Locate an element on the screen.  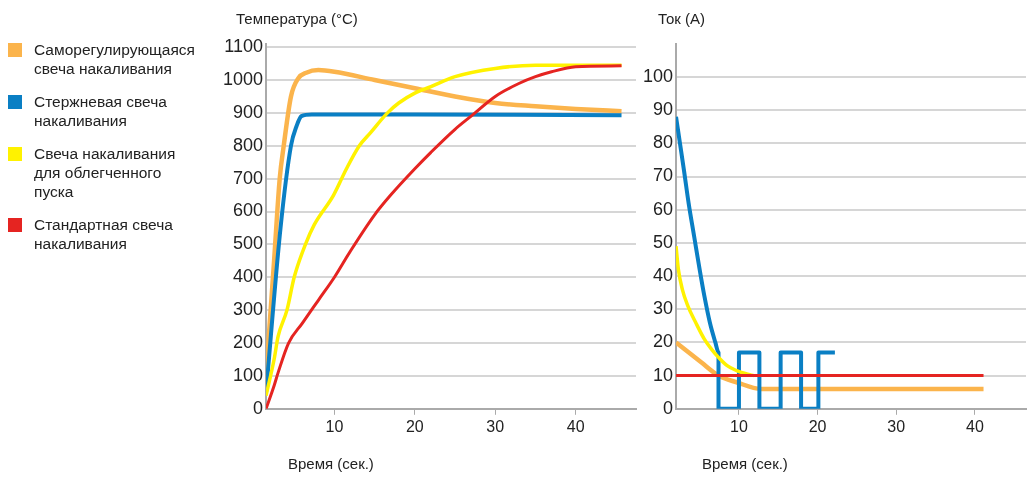
y-tick-label: 60 is located at coordinates (663, 208).